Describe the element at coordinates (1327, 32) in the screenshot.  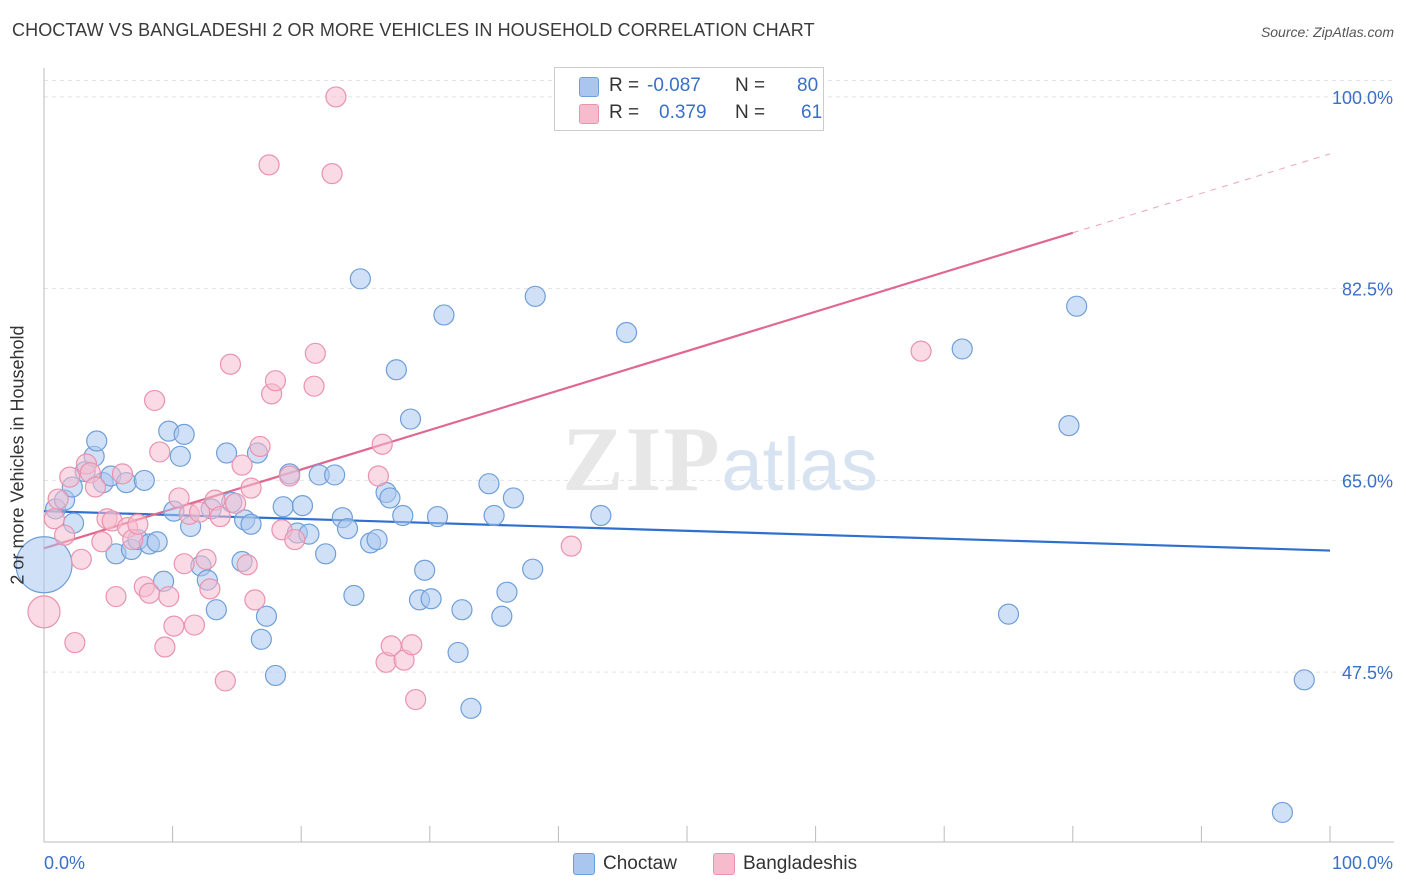
I see `chart-source: Source: ZipAtlas.com` at that location.